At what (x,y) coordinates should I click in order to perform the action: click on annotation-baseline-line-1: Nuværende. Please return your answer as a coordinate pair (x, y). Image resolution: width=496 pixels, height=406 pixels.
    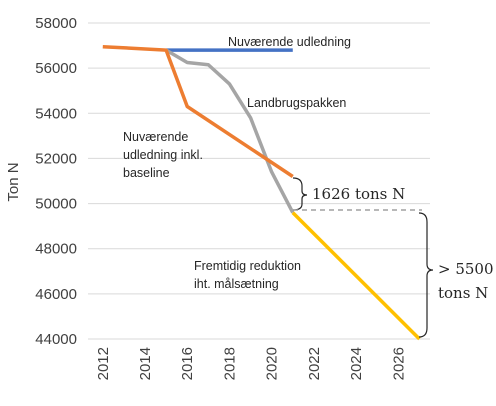
    Looking at the image, I should click on (155, 137).